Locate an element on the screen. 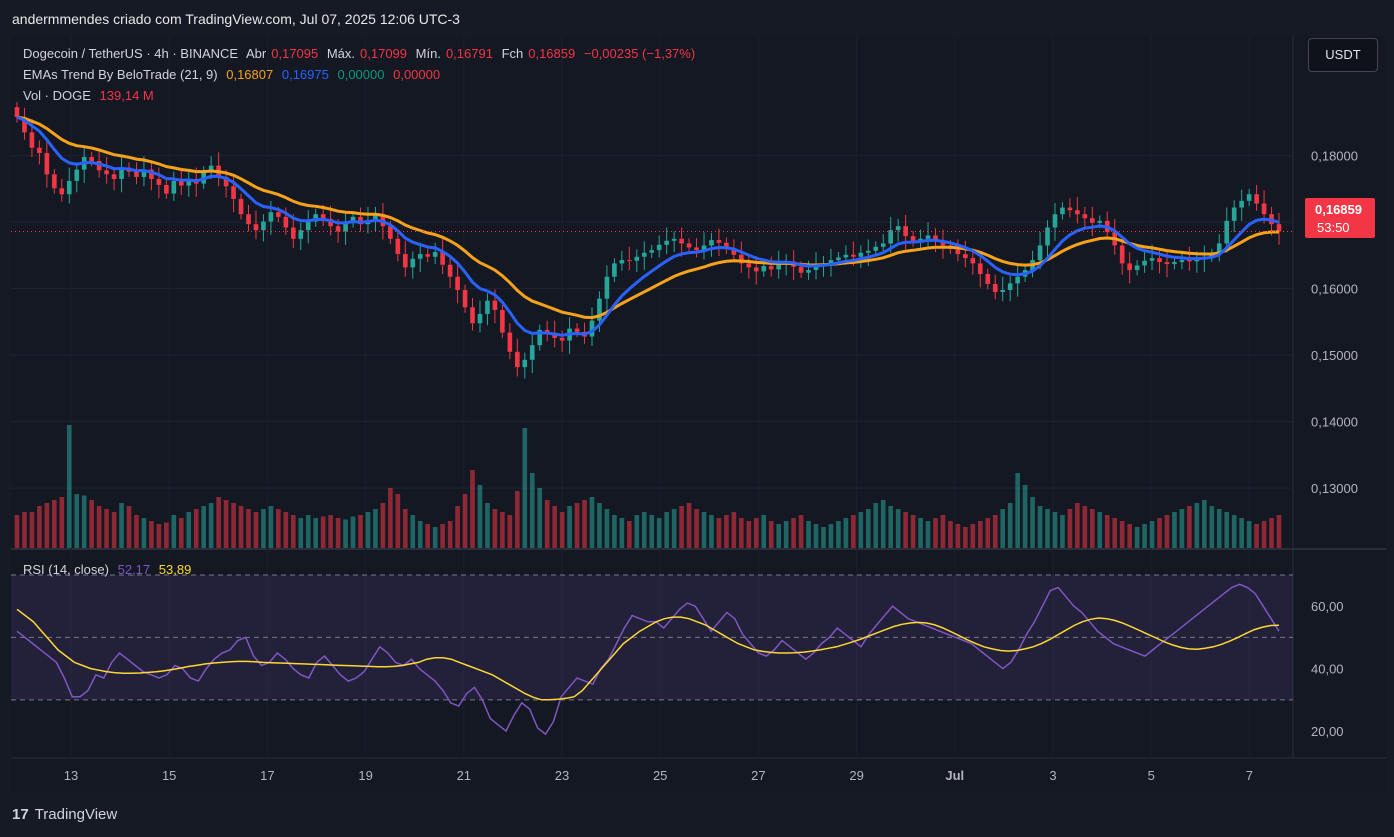  footer-brand: 17 TradingView is located at coordinates (64, 814).